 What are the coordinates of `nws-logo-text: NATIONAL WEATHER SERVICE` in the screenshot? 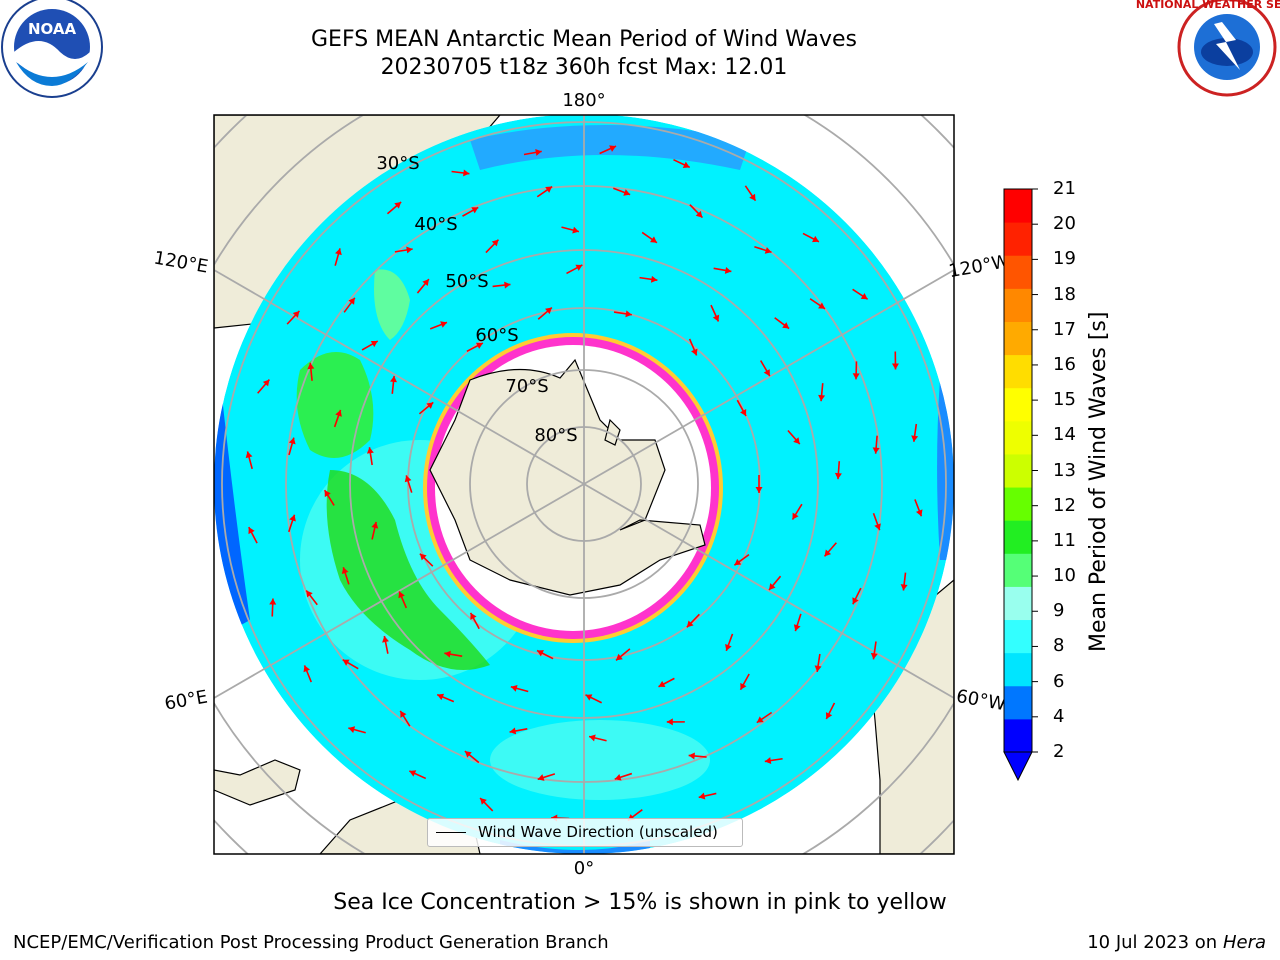 It's located at (1208, 5).